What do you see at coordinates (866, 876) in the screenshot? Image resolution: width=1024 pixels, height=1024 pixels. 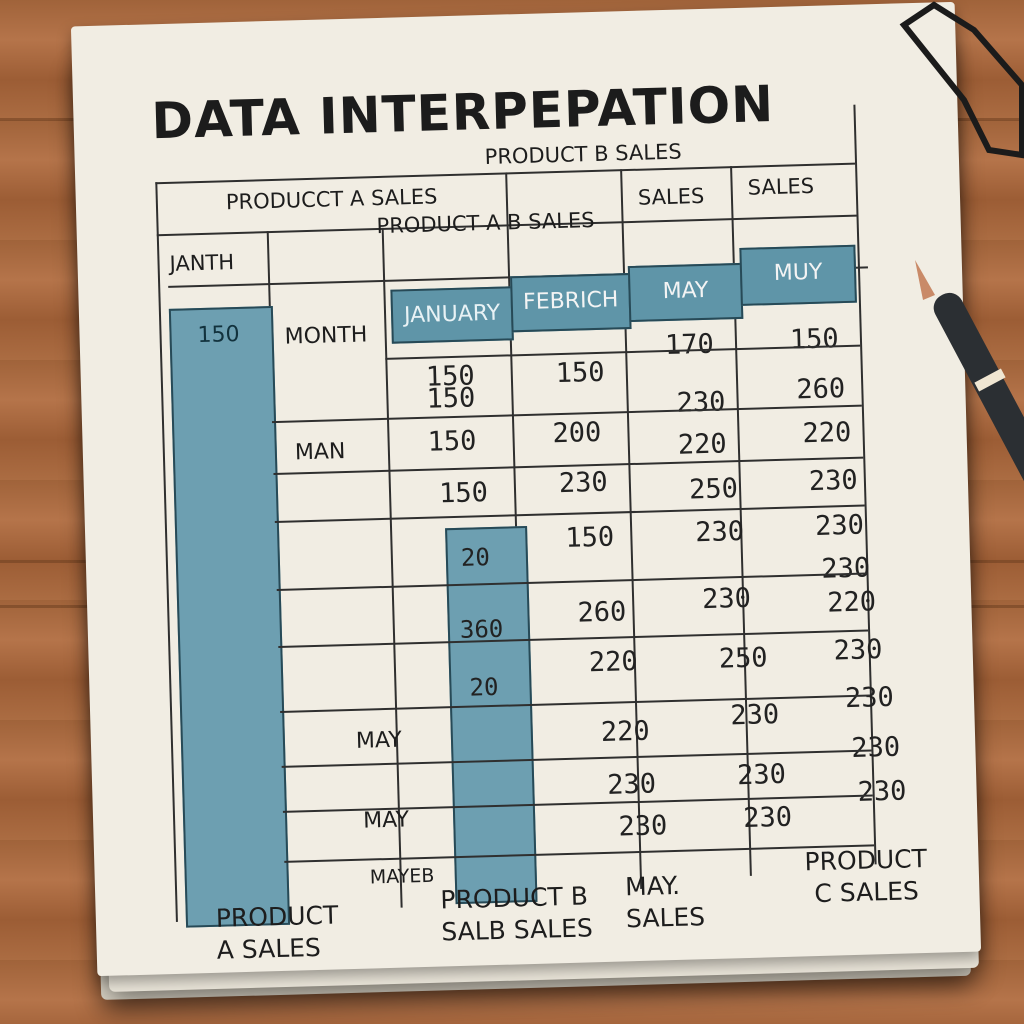 I see `footer-product-c: PRODUCT C SALES` at bounding box center [866, 876].